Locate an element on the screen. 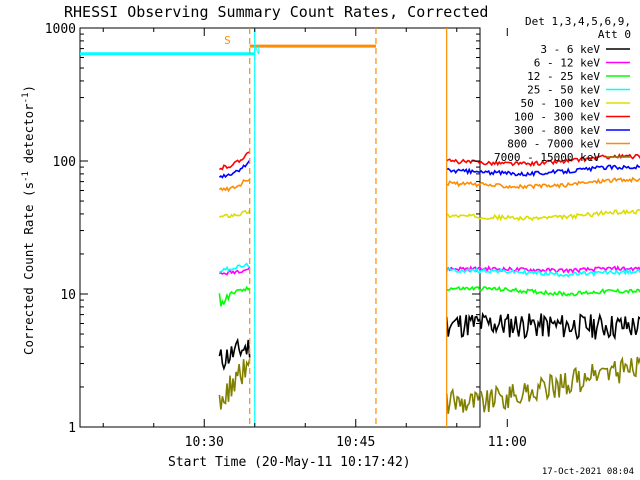 Image resolution: width=640 pixels, height=480 pixels. legend-label: 12 - 25 keV is located at coordinates (563, 76).